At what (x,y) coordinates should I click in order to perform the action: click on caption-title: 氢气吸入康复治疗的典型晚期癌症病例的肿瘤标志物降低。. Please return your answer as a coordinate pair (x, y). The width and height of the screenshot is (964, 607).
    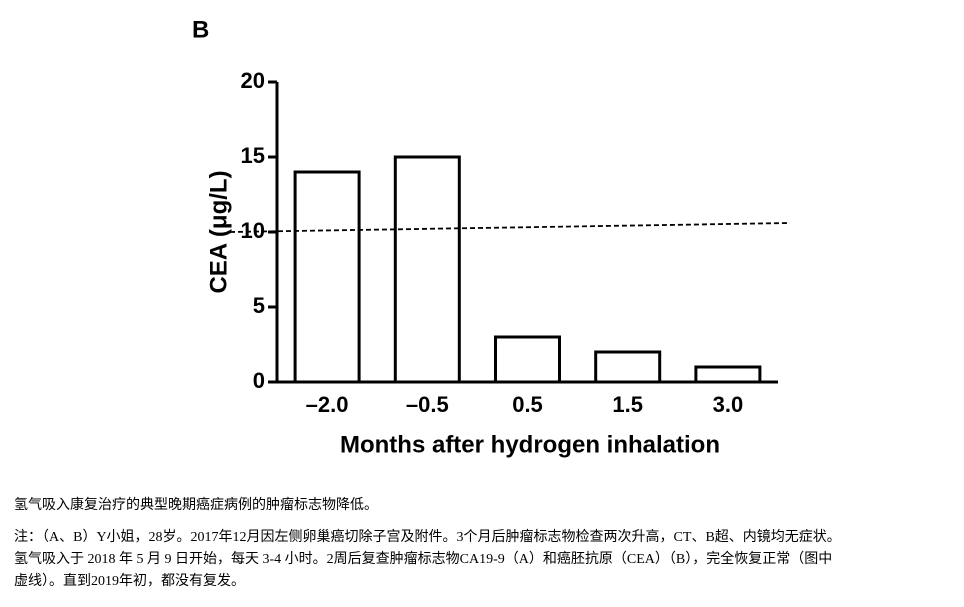
    Looking at the image, I should click on (196, 505).